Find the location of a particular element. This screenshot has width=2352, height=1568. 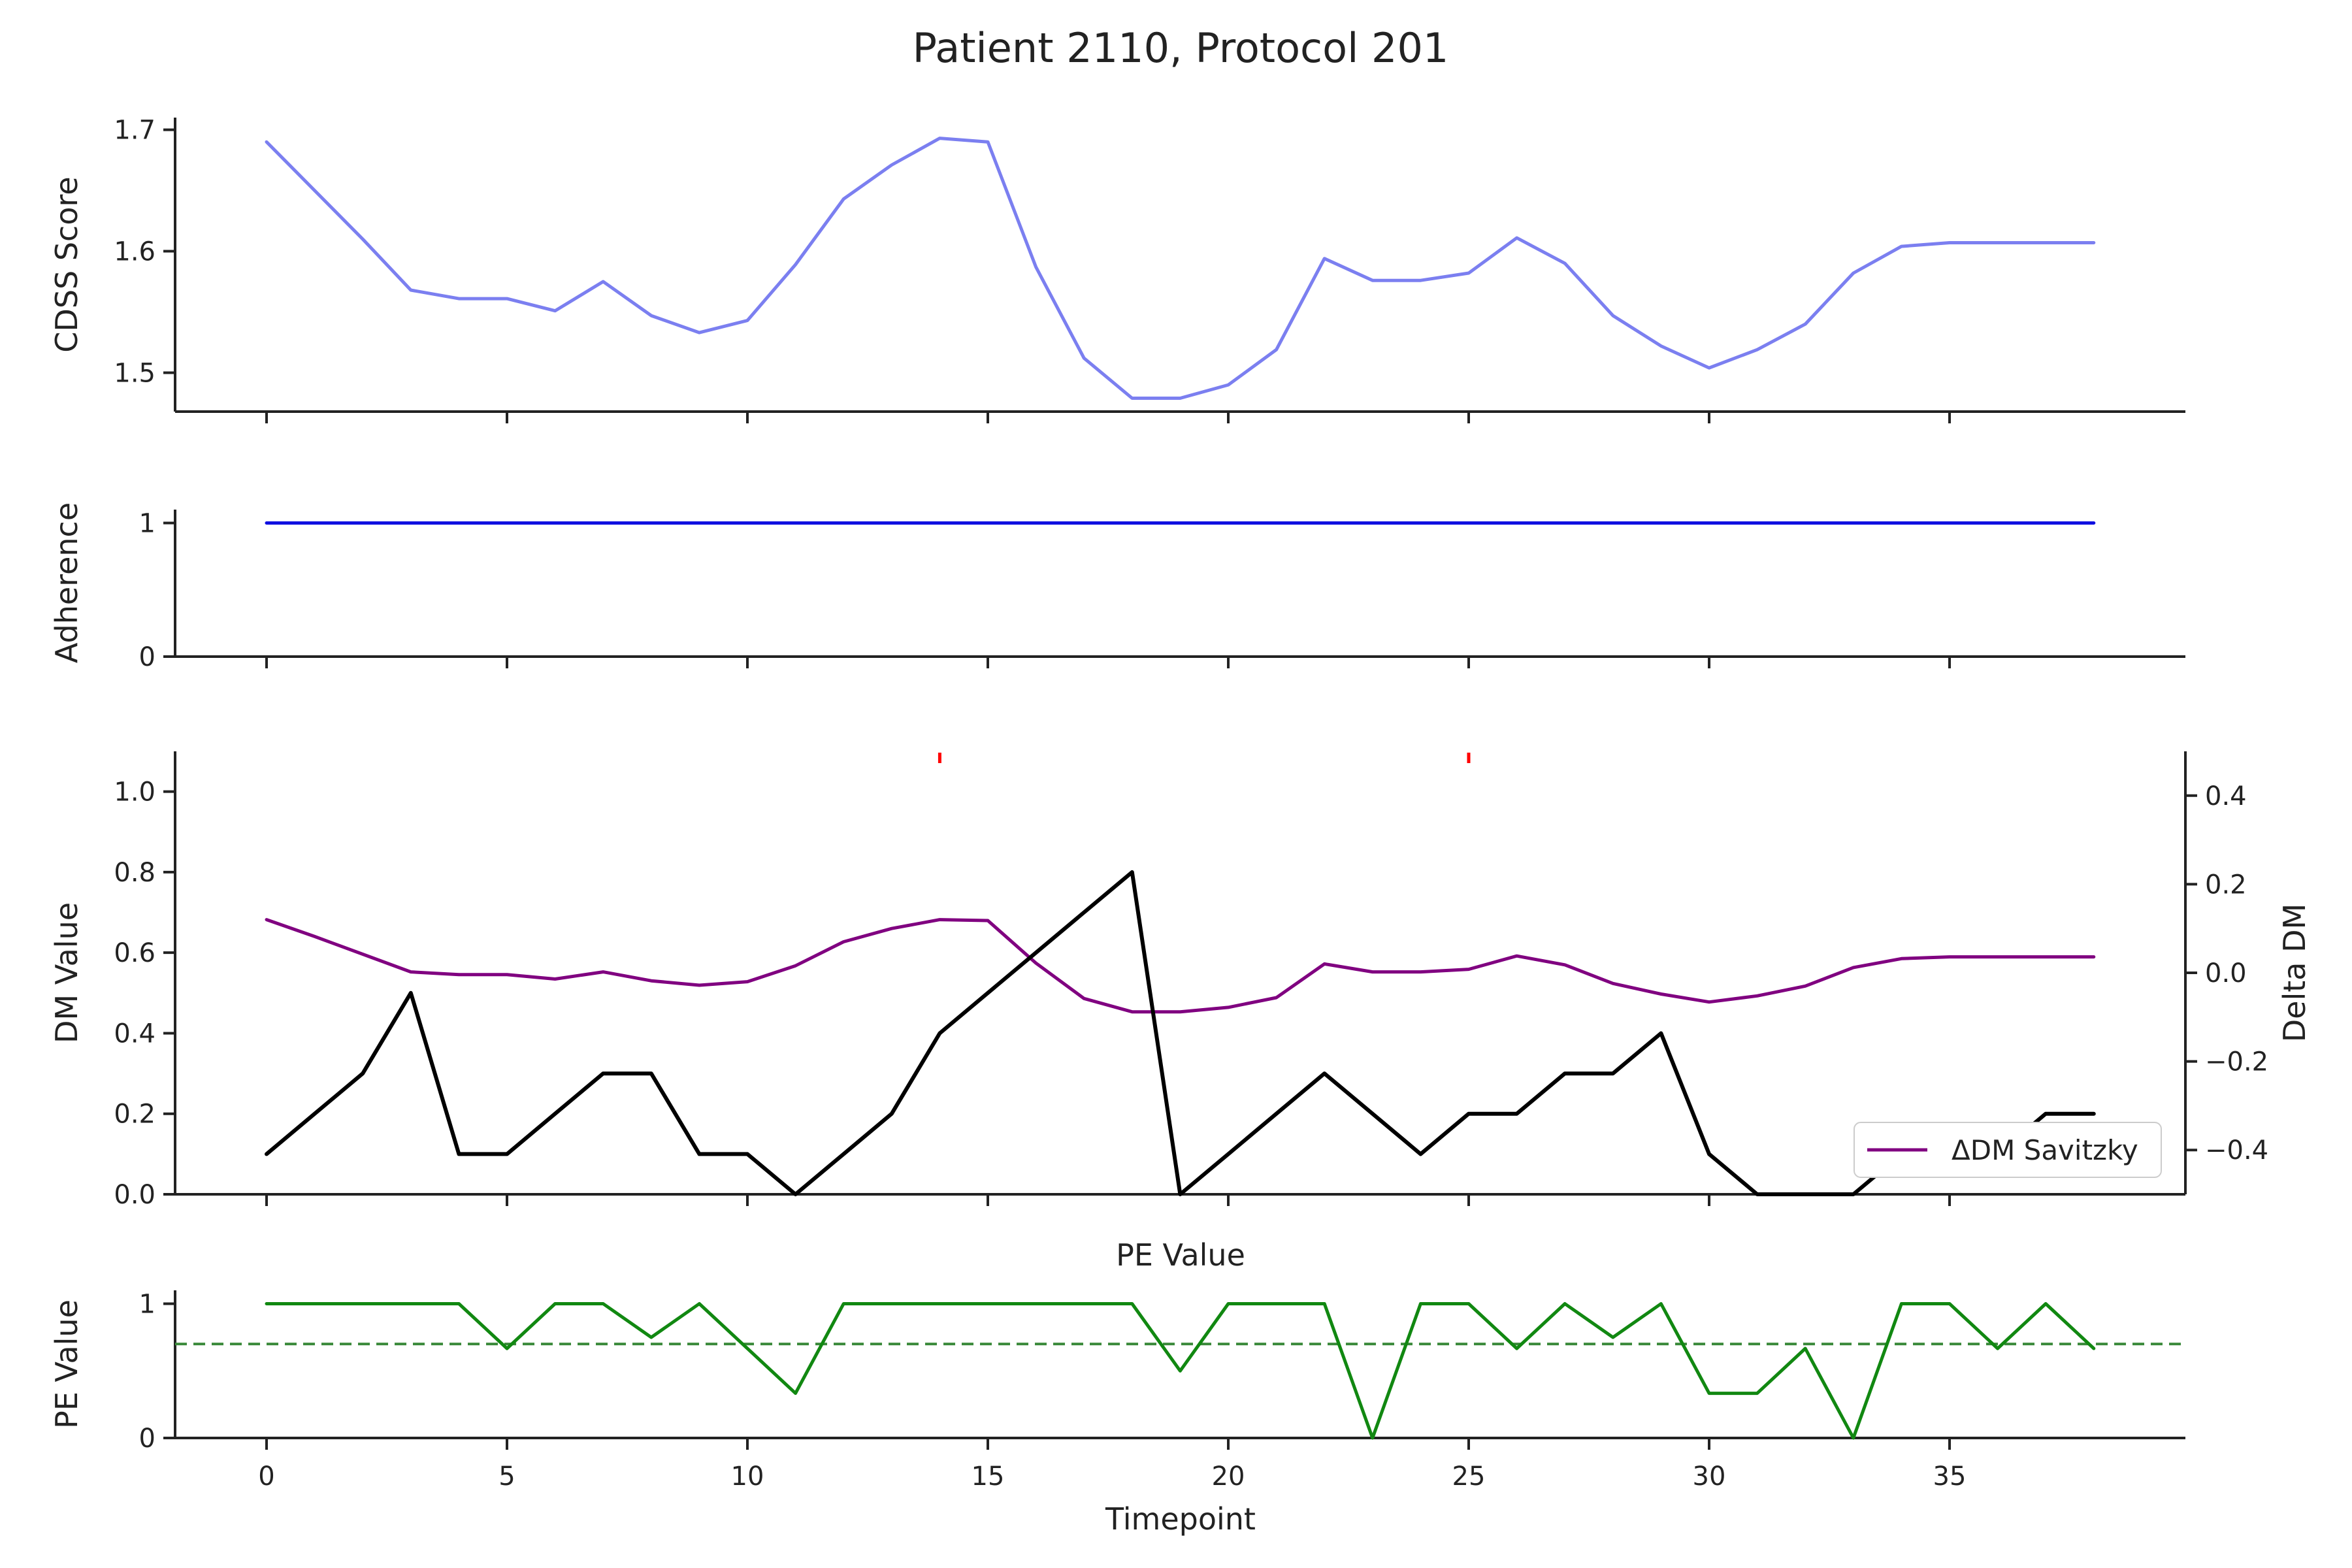

x-tick-label: 5 is located at coordinates (506, 1477).